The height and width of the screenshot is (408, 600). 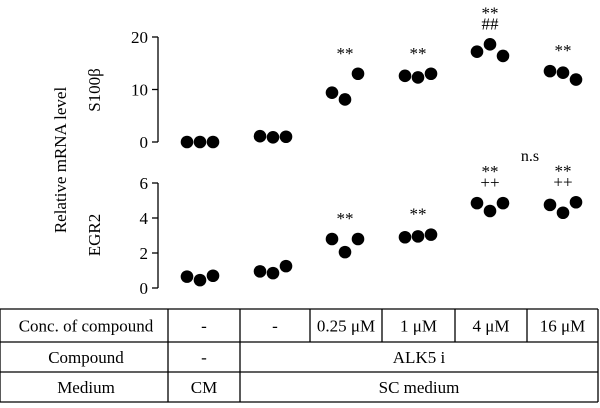 I want to click on table-cell: 0.25 μM, so click(x=346, y=326).